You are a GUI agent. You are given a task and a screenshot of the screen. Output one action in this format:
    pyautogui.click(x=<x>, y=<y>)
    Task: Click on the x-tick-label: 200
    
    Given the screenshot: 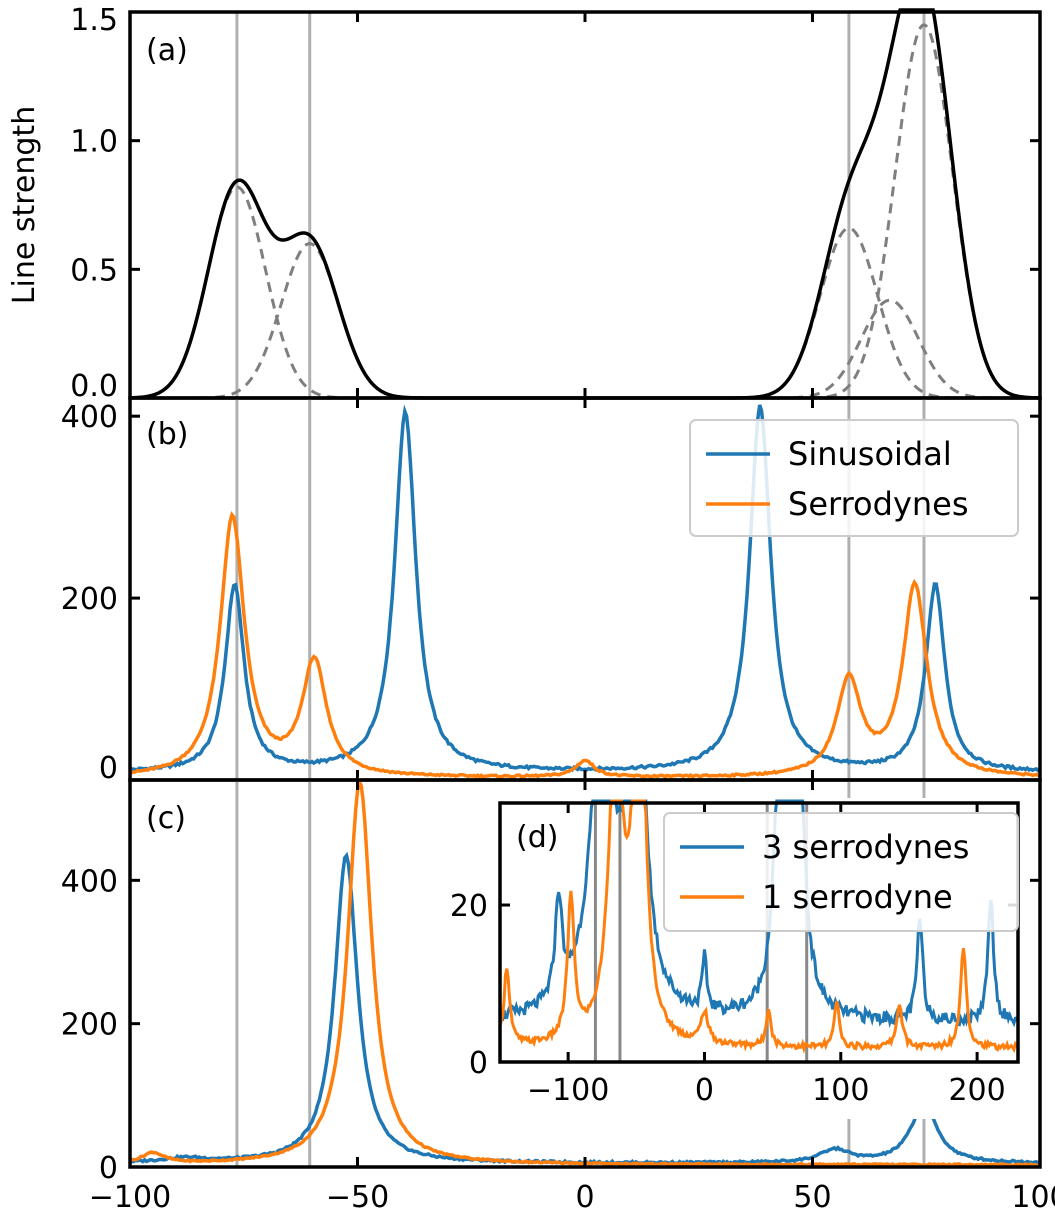 What is the action you would take?
    pyautogui.click(x=976, y=1090)
    